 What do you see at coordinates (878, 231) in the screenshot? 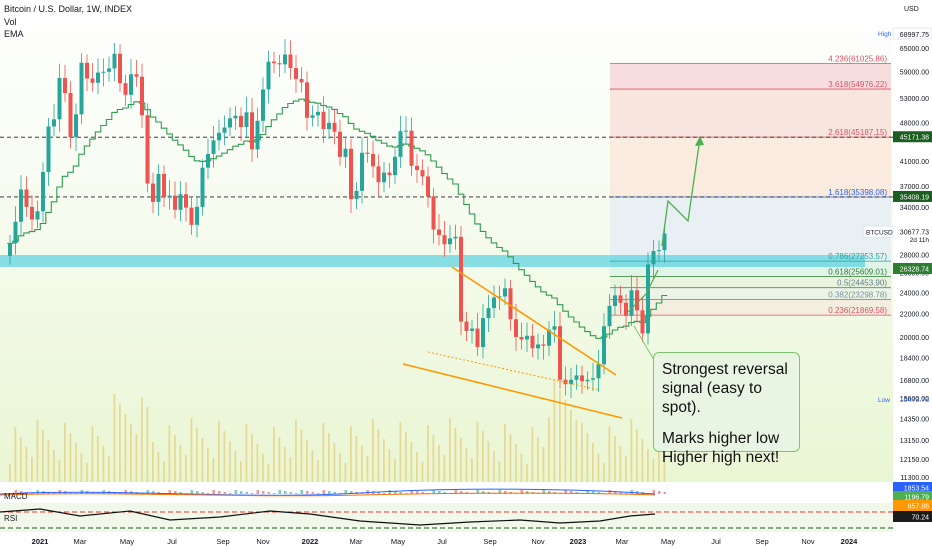
I see `symbol-tag-bg` at bounding box center [878, 231].